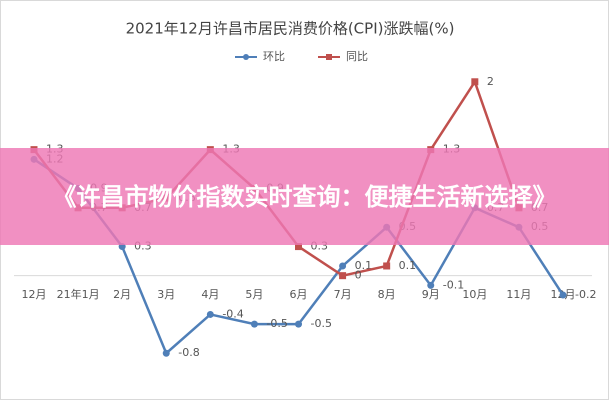  I want to click on chart-title: 2021年12月许昌市居民消费价格(CPI)涨跌幅(%), so click(290, 29).